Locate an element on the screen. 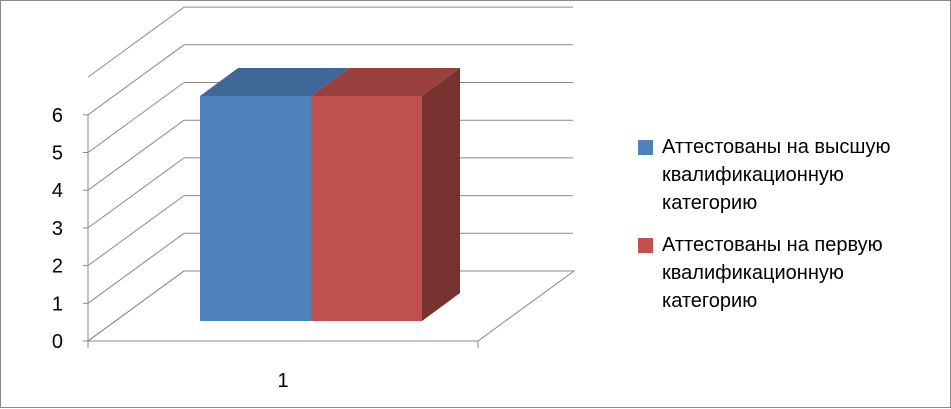 The height and width of the screenshot is (409, 951). y-tick-label: 3 is located at coordinates (57, 229).